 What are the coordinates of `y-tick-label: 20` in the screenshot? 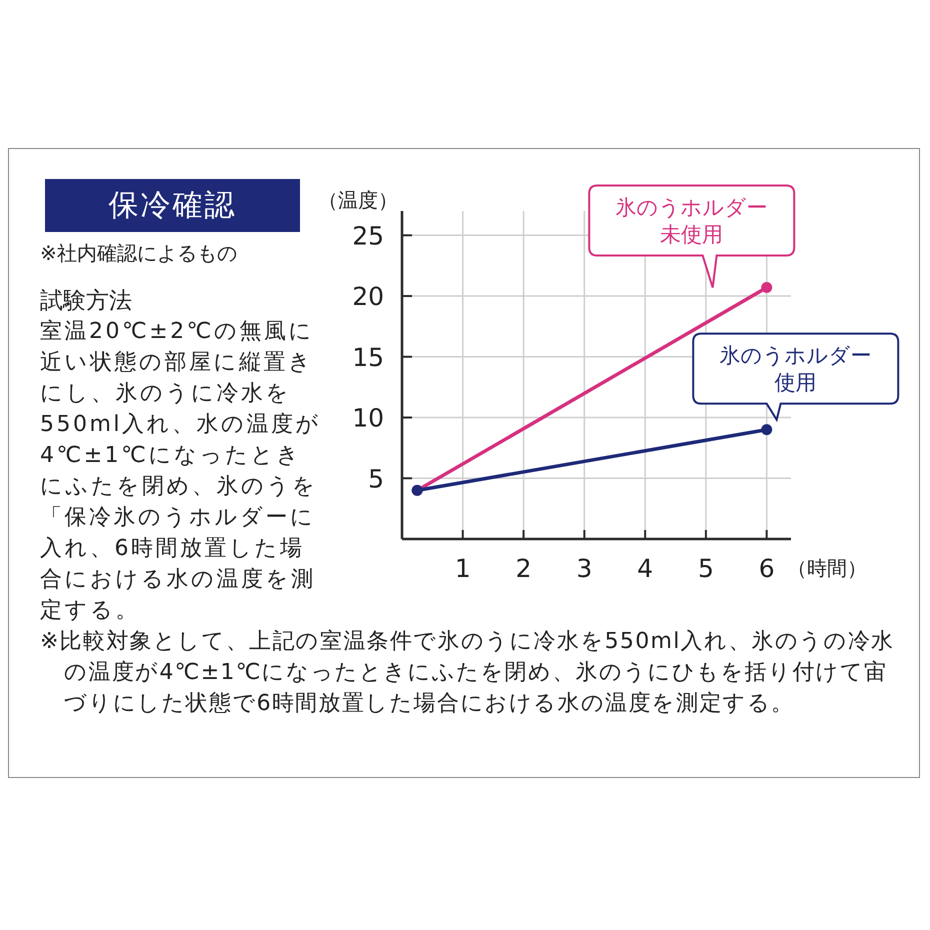 It's located at (368, 297).